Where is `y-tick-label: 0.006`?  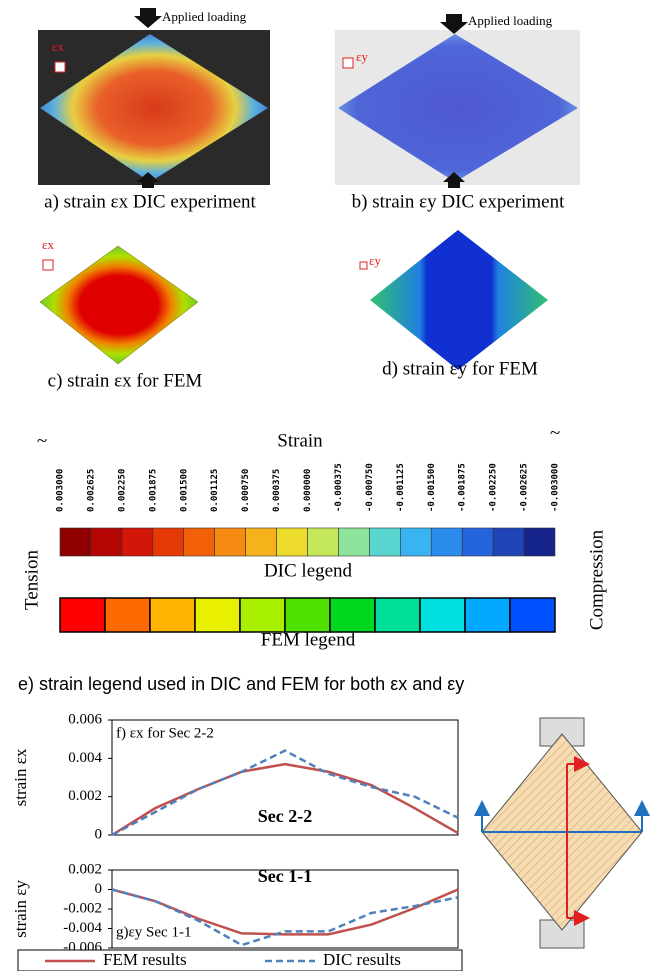
y-tick-label: 0.006 is located at coordinates (85, 719).